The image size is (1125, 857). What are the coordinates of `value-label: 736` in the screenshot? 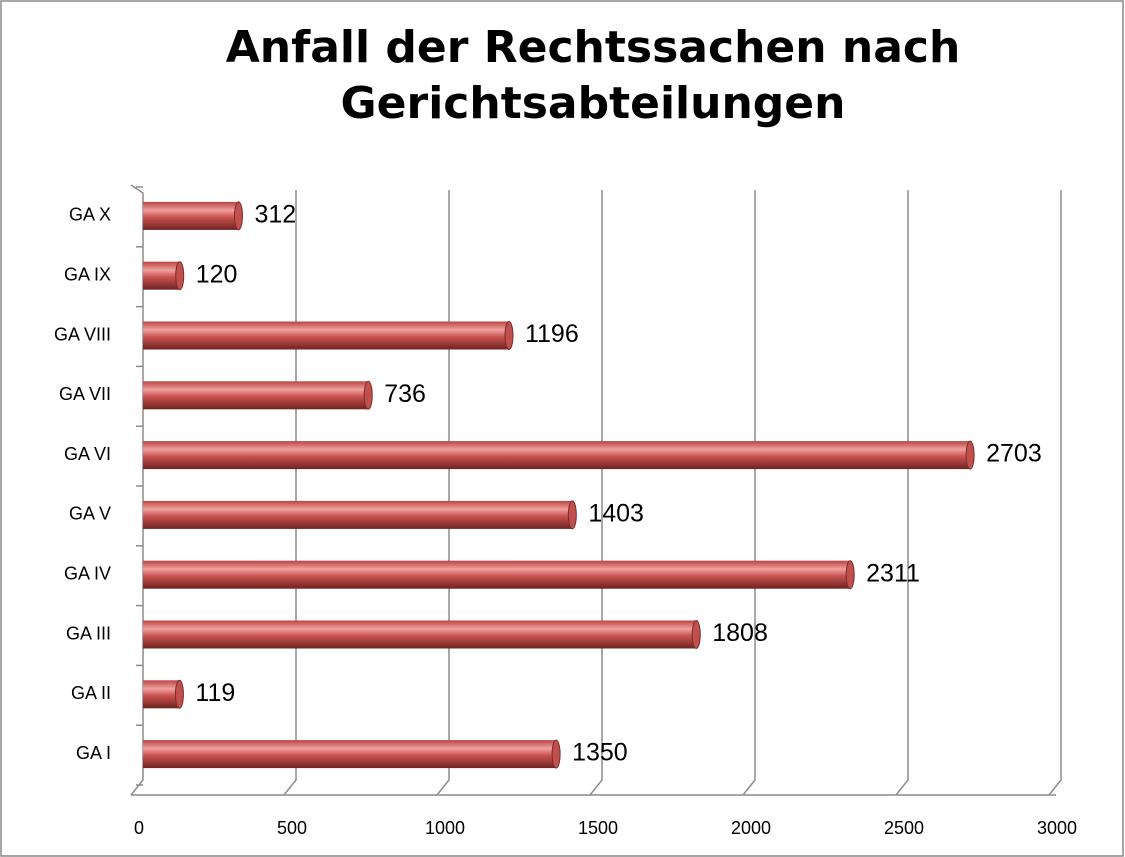 It's located at (405, 394).